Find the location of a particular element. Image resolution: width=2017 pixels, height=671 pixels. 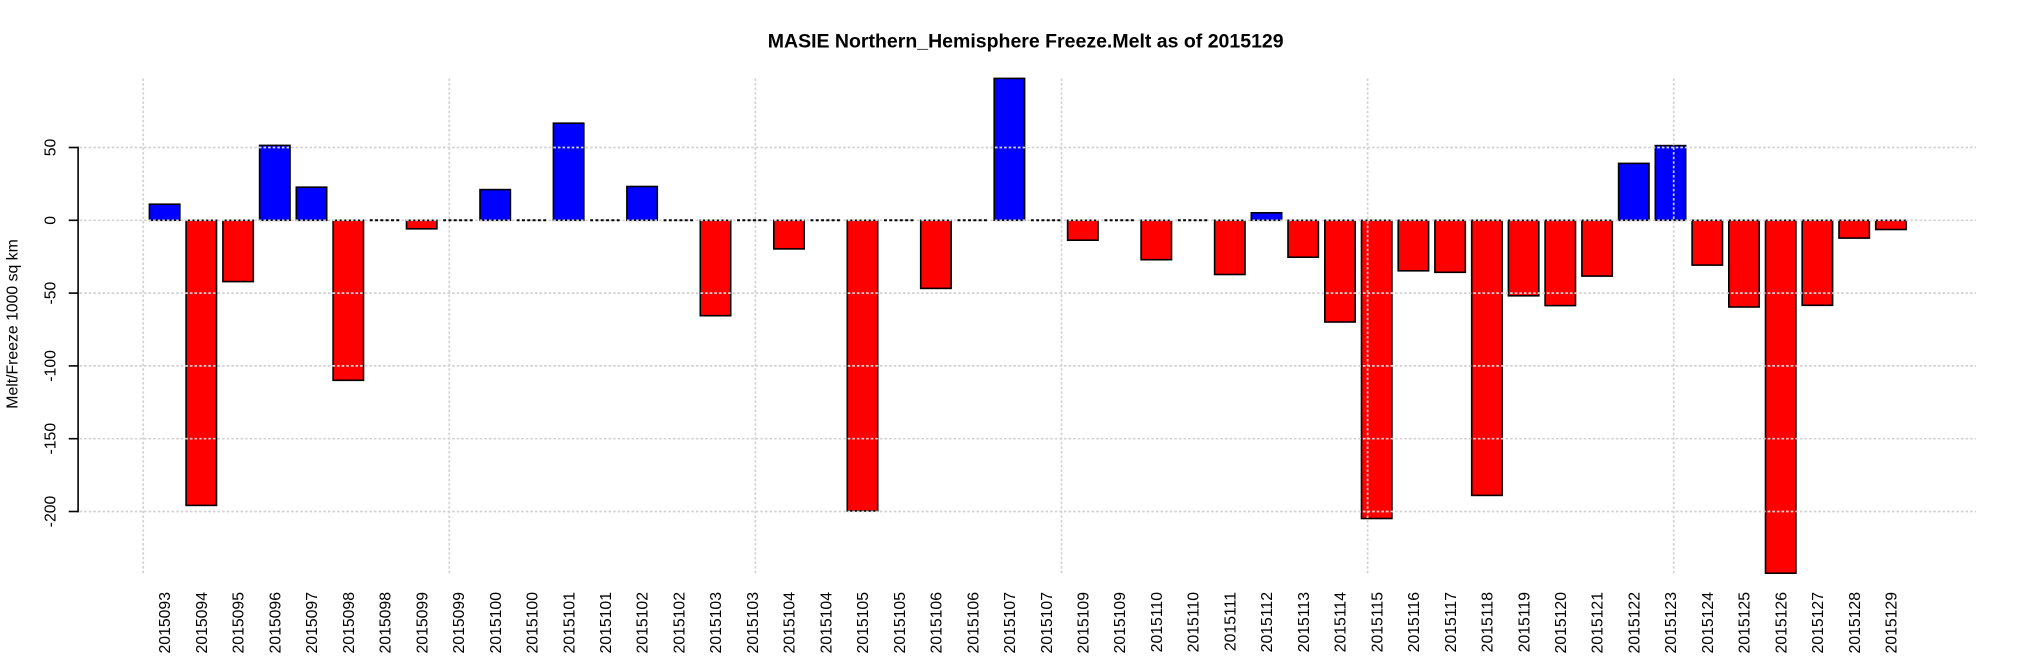

svg-text: 0 is located at coordinates (51, 220).